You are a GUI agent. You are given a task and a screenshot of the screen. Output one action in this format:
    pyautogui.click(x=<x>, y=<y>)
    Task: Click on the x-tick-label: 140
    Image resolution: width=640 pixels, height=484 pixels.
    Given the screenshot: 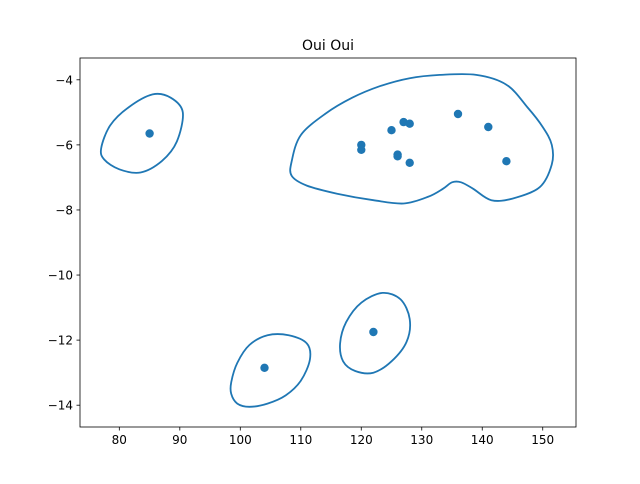 What is the action you would take?
    pyautogui.click(x=482, y=440)
    